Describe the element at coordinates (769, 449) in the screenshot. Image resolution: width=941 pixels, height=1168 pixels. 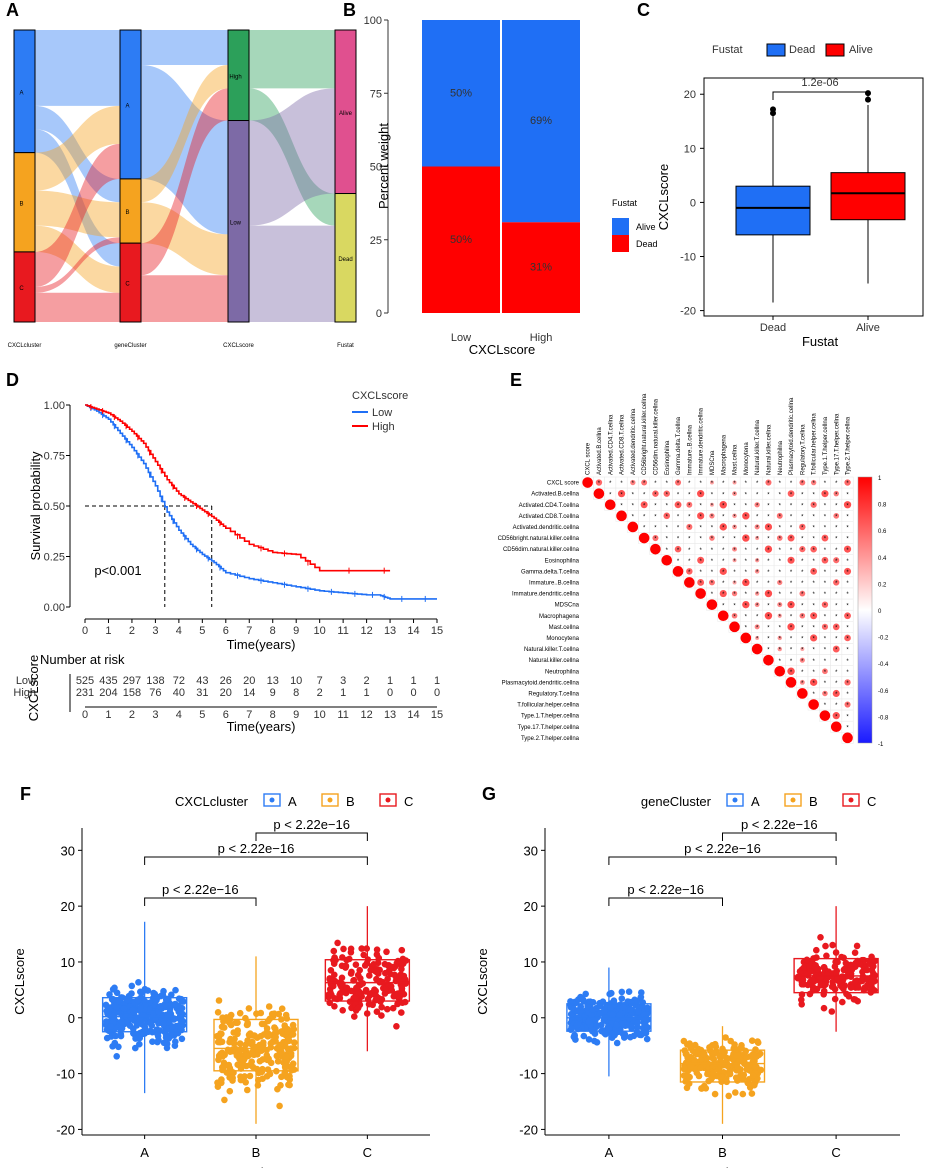
I see `column-label: Natural.killer.cellna` at that location.